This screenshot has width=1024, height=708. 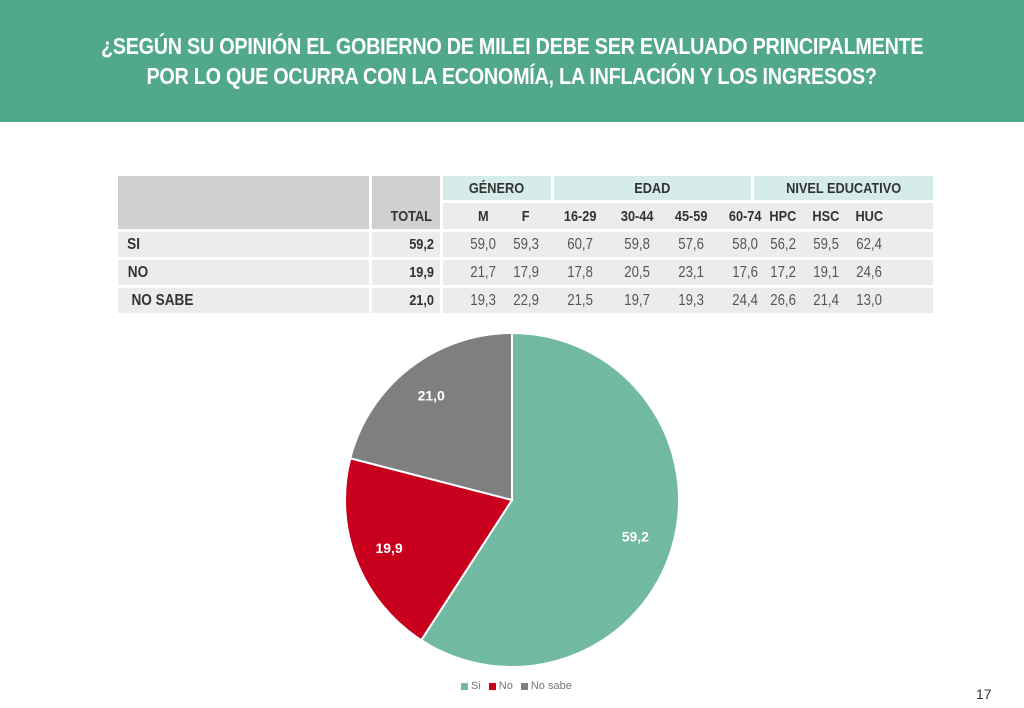 I want to click on column-header-30-44-text: 30-44, so click(x=637, y=216).